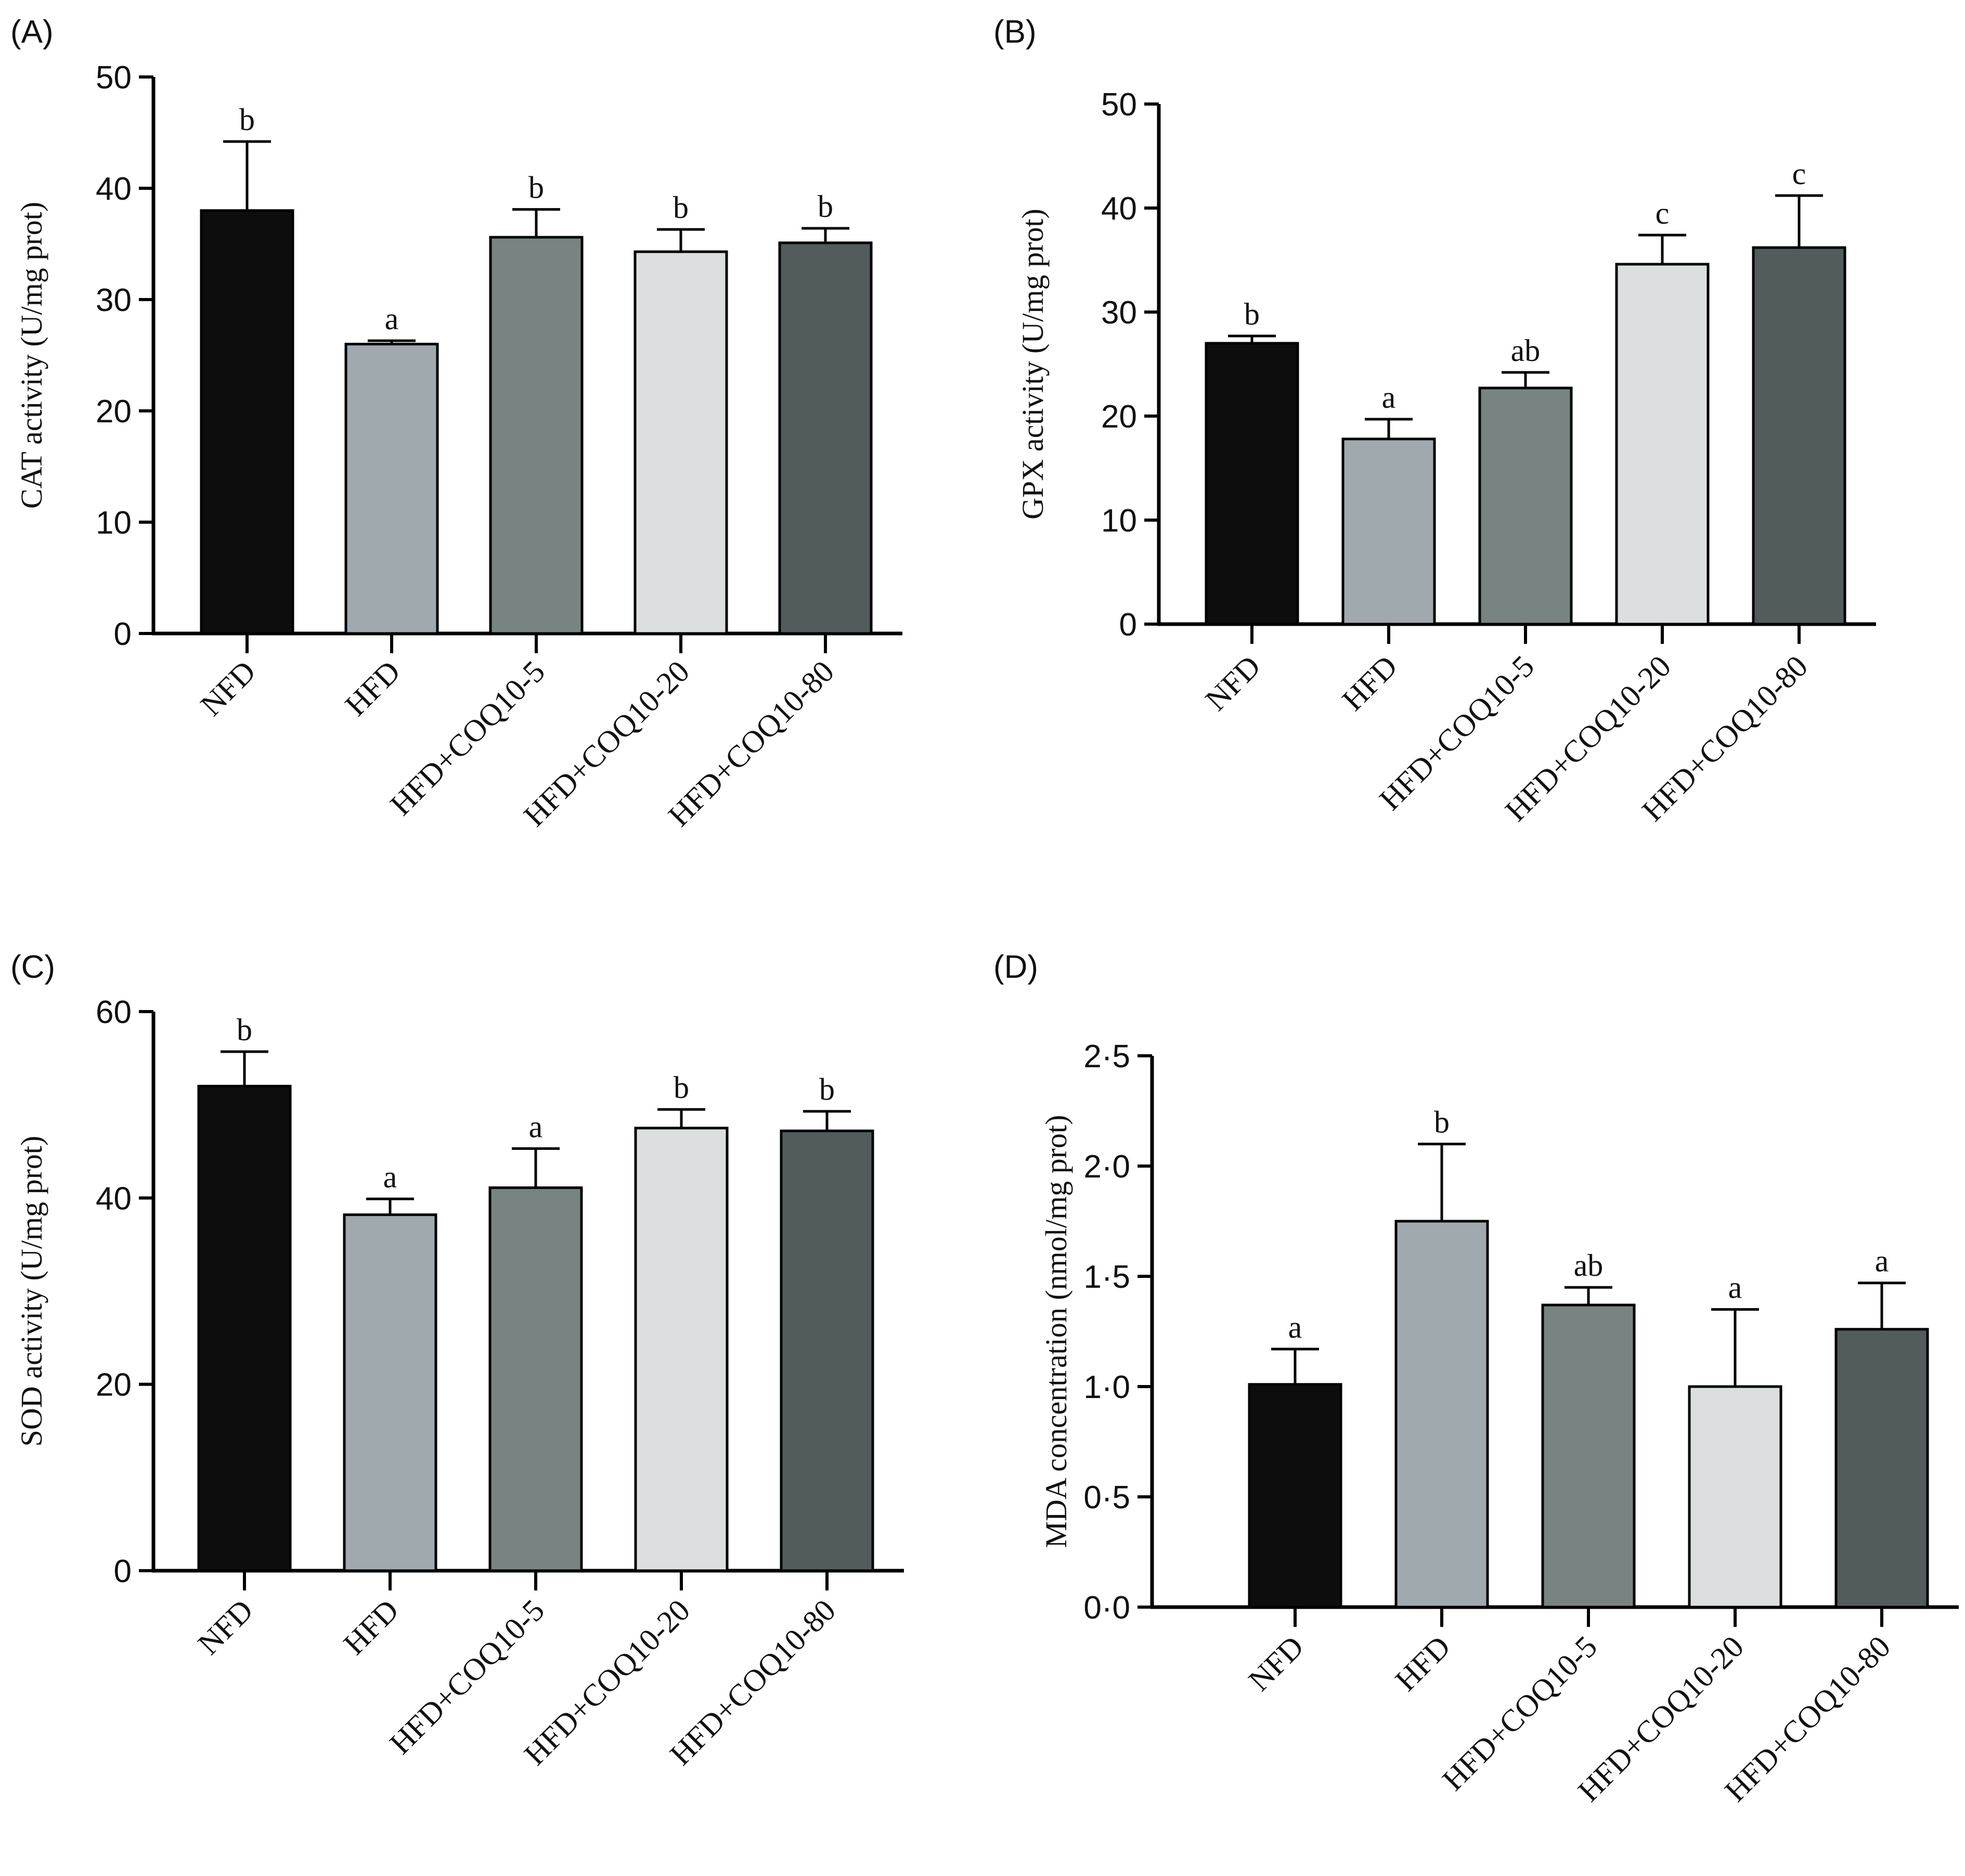  What do you see at coordinates (1106, 1498) in the screenshot?
I see `y-tick-label: 0·5` at bounding box center [1106, 1498].